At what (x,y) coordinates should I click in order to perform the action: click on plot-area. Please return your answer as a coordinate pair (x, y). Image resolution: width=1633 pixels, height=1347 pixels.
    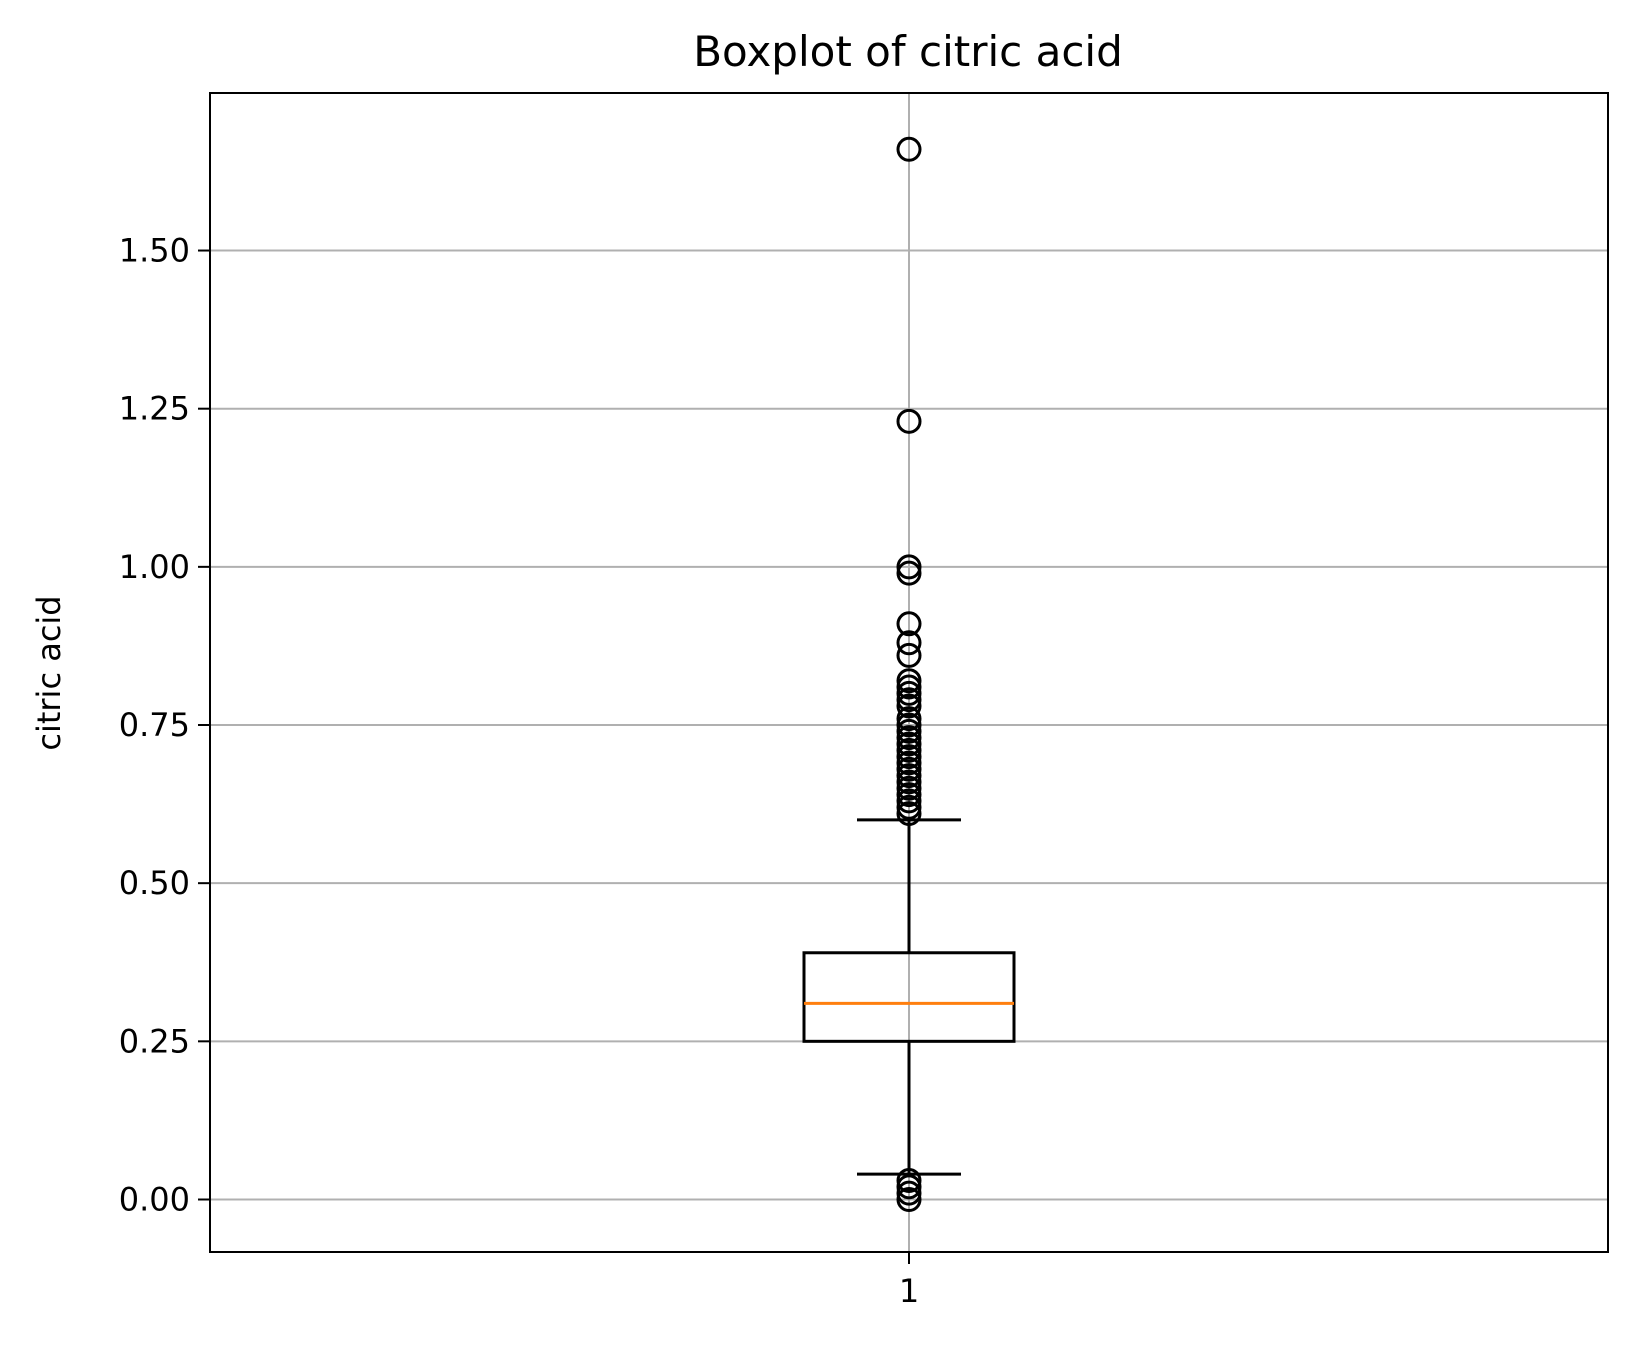
    Looking at the image, I should click on (909, 674).